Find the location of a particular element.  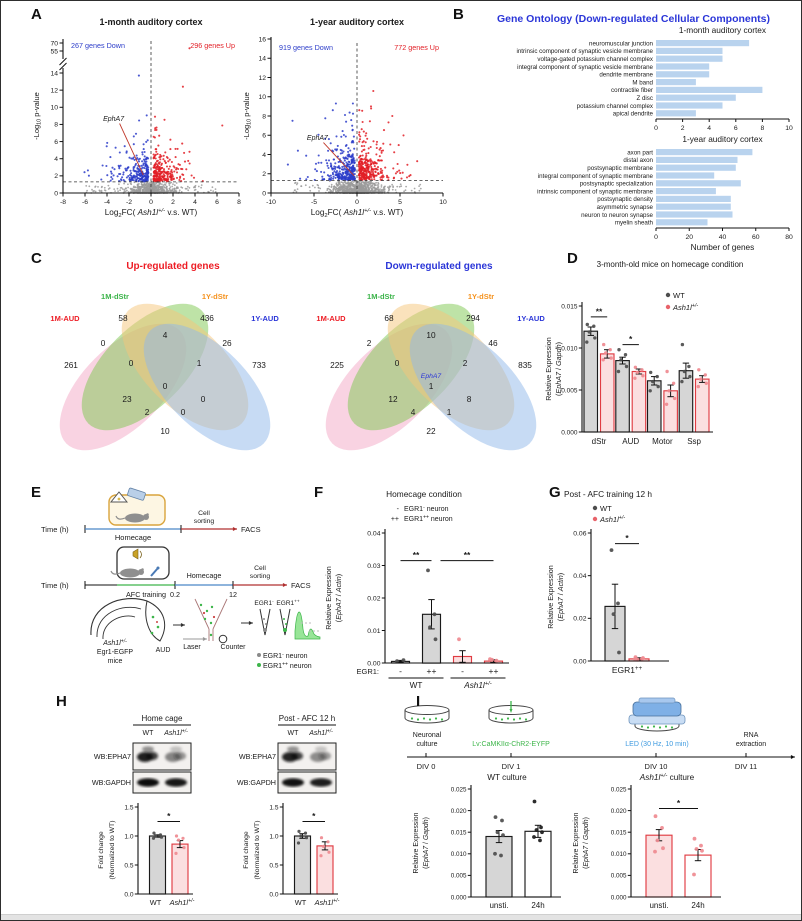

panel-label-d: D is located at coordinates (572, 258).